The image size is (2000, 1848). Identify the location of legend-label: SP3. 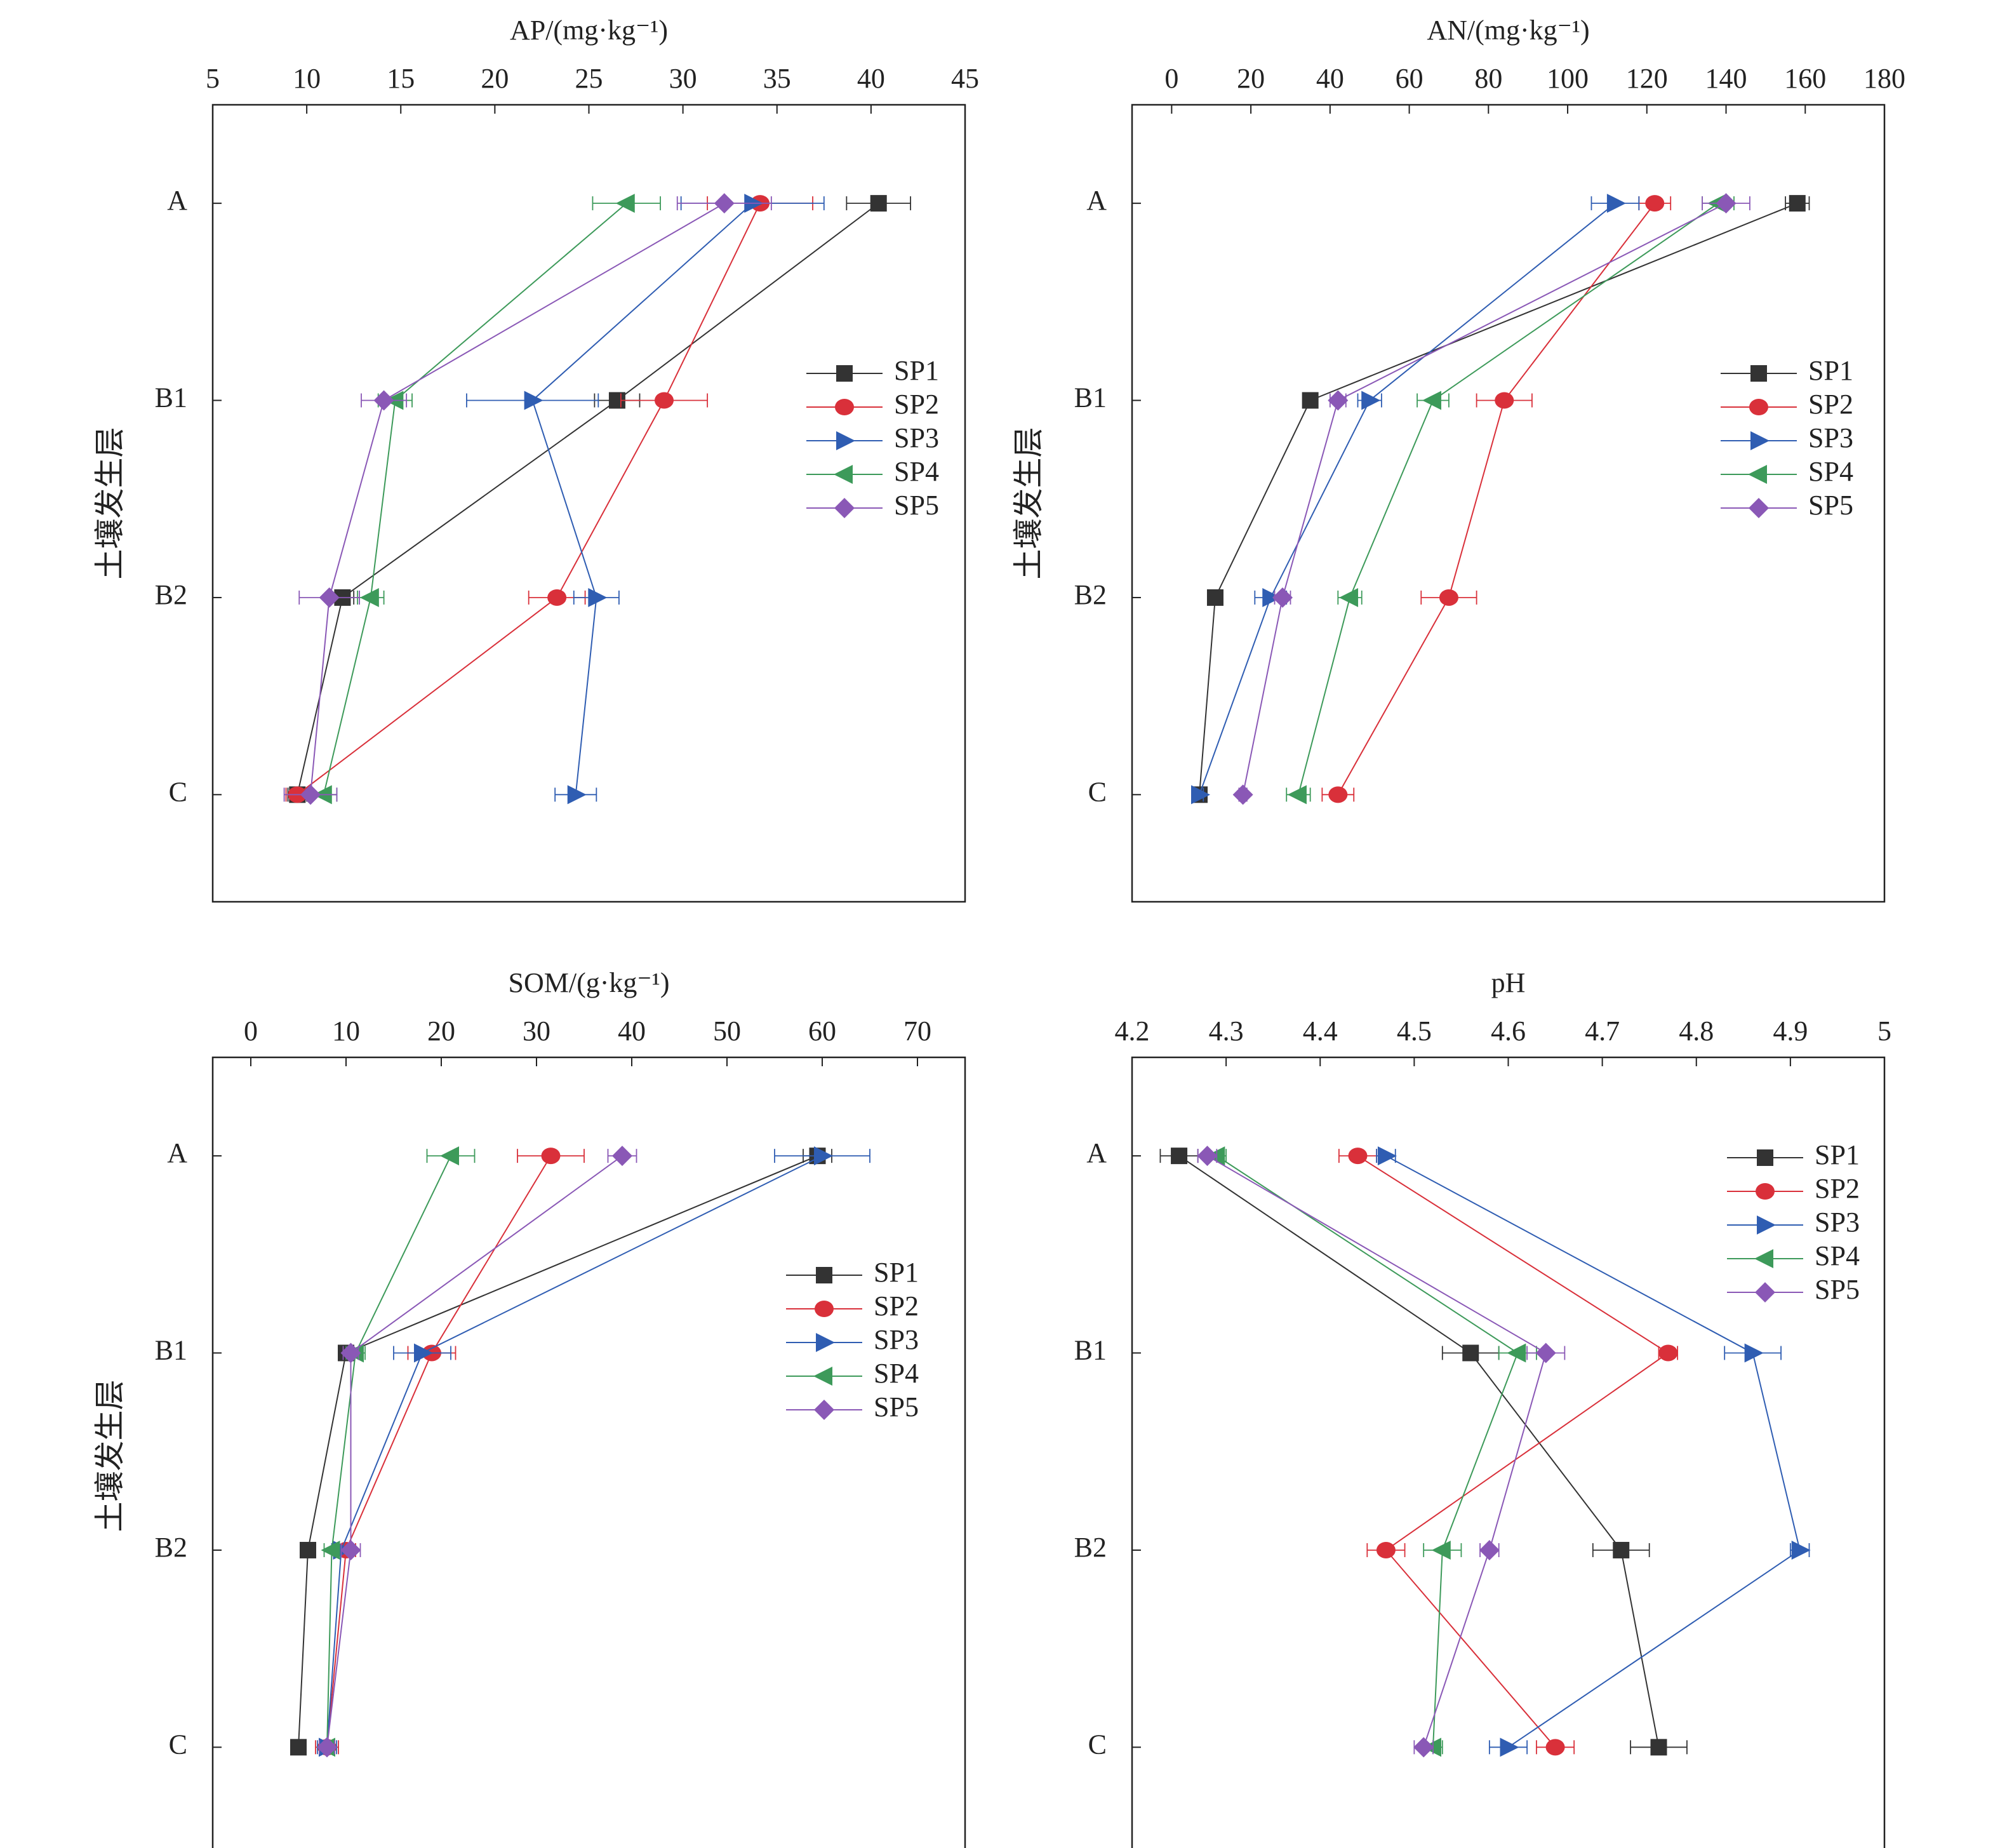
(1830, 437).